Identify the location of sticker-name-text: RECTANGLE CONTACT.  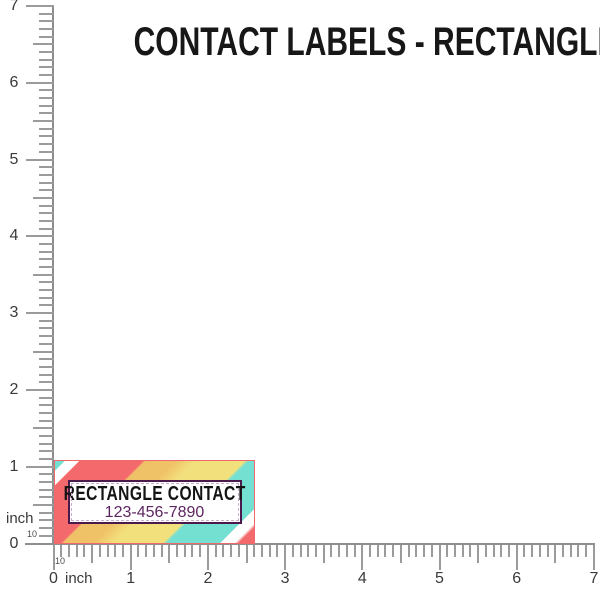
(154, 493).